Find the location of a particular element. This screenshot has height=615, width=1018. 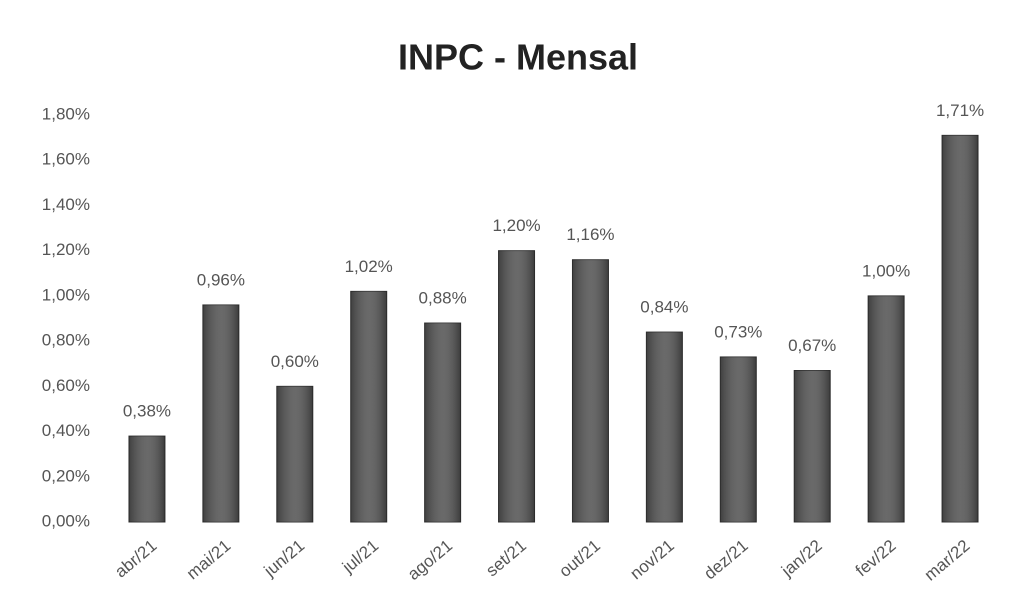

x-tick-label: fev/22 is located at coordinates (876, 558).